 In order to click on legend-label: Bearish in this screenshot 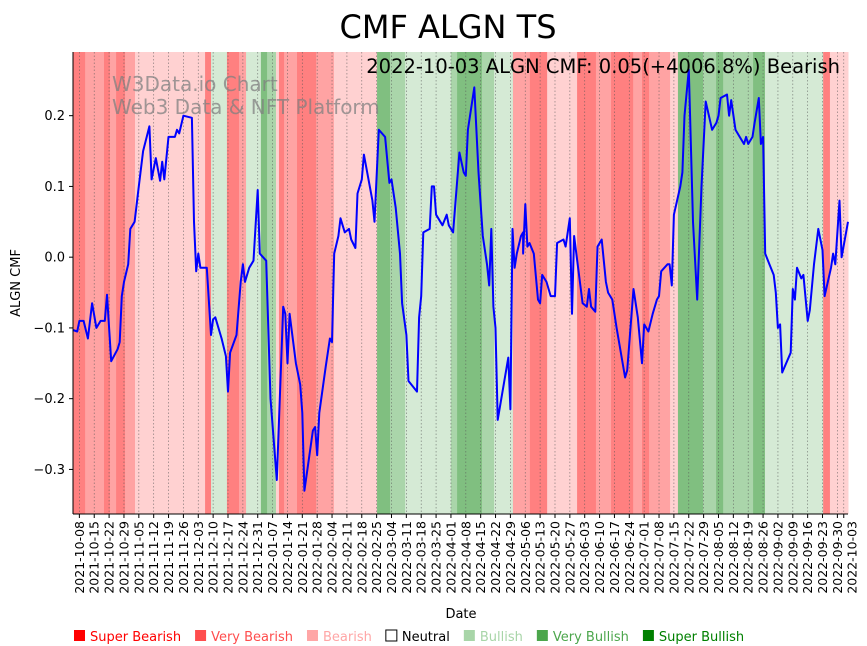, I will do `click(347, 637)`.